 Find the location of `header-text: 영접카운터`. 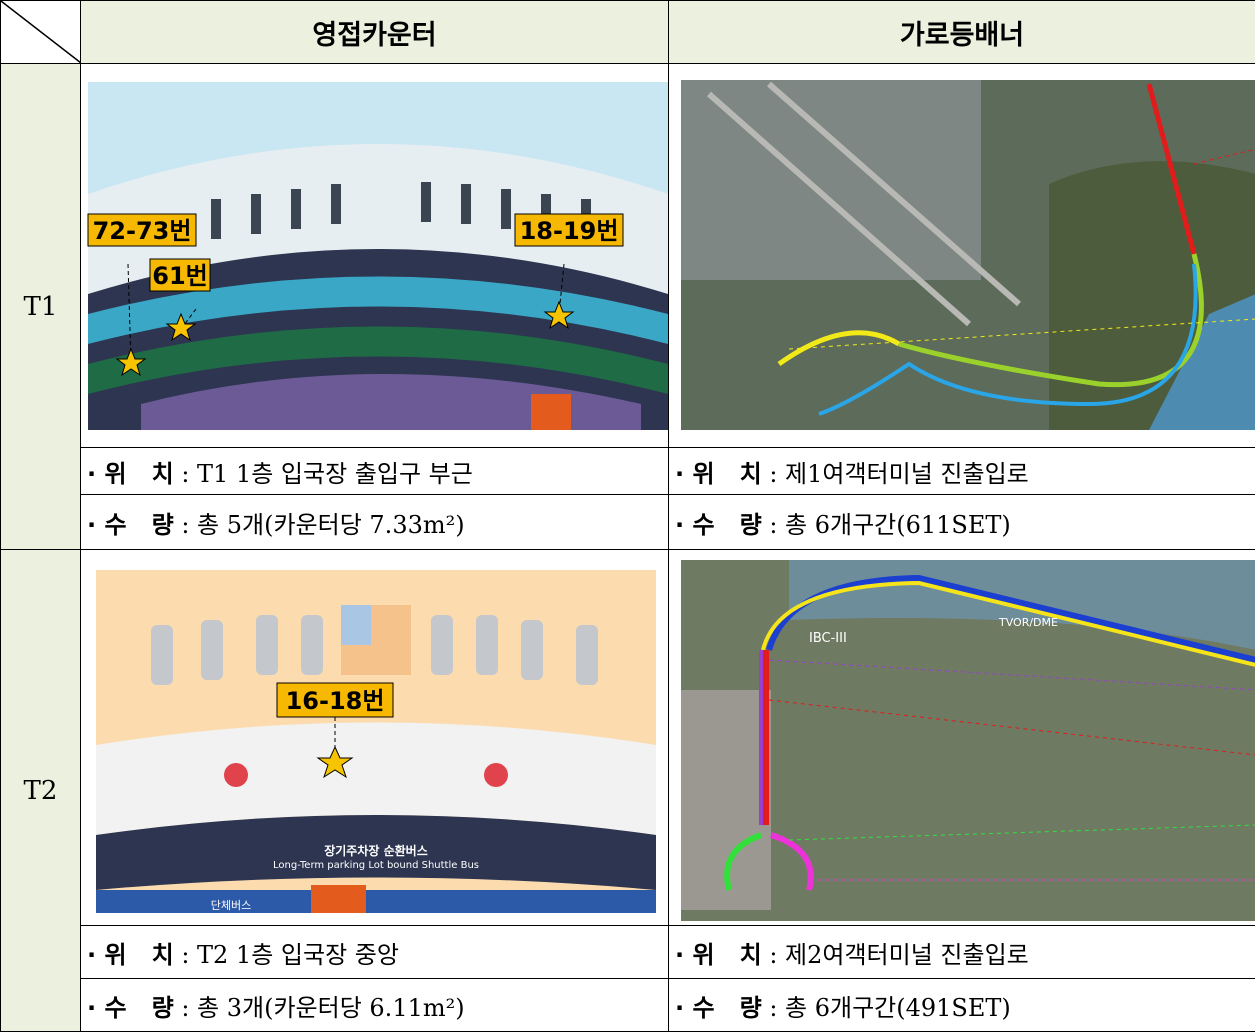

header-text: 영접카운터 is located at coordinates (374, 35).